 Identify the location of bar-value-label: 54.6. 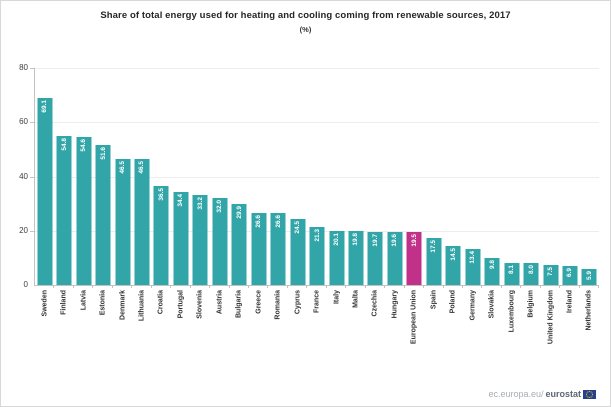
(84, 145).